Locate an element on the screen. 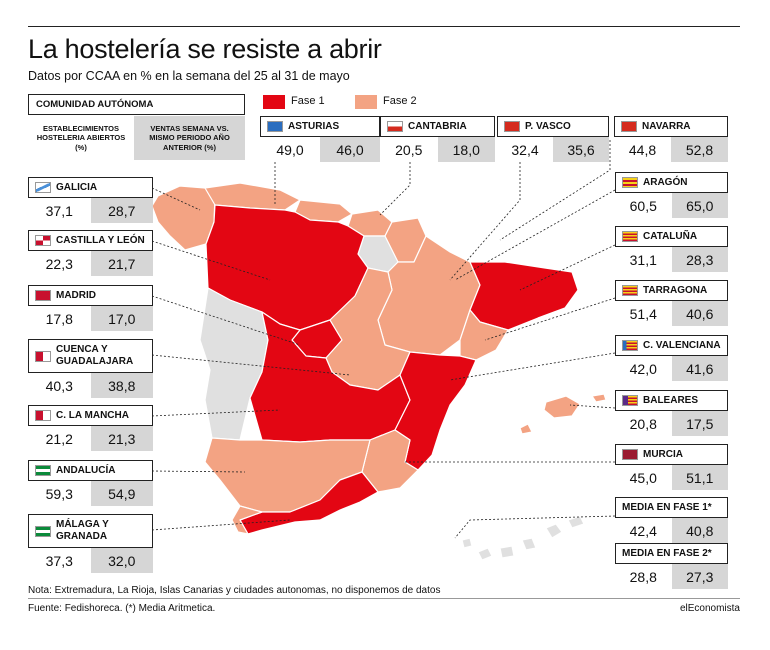 This screenshot has width=770, height=650. card-cuenca-guadalajara: CUENCA Y GUADALAJARA 40,3 38,8 is located at coordinates (90, 368).